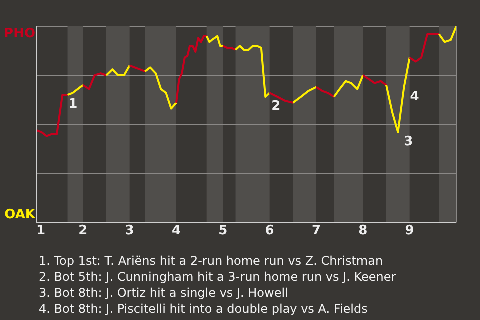 The width and height of the screenshot is (480, 320). I want to click on x-tick-label: 4, so click(177, 231).